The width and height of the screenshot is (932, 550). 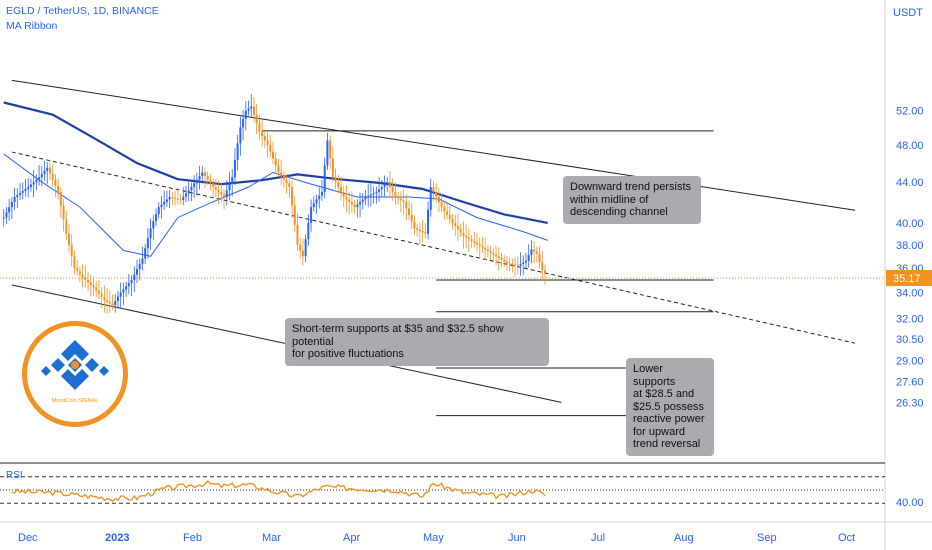 I want to click on price-tick-label: 26.30, so click(x=910, y=403).